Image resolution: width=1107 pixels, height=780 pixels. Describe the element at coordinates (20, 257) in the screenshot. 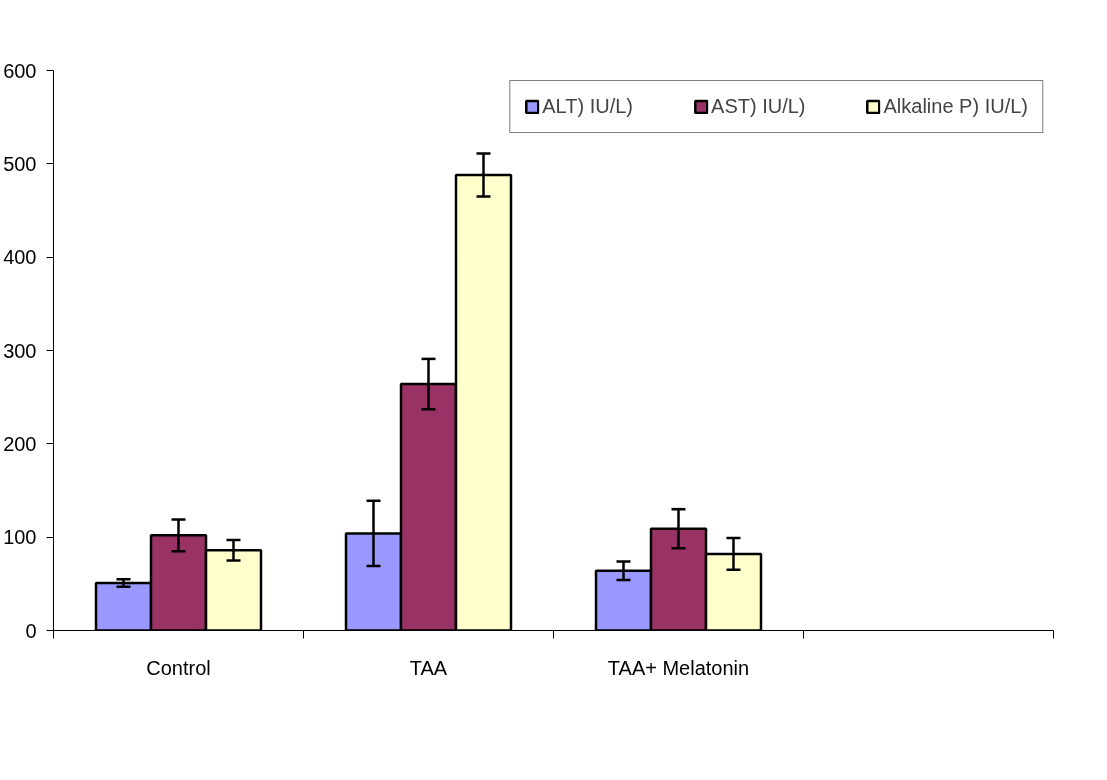

I see `y-tick-label: 400` at that location.